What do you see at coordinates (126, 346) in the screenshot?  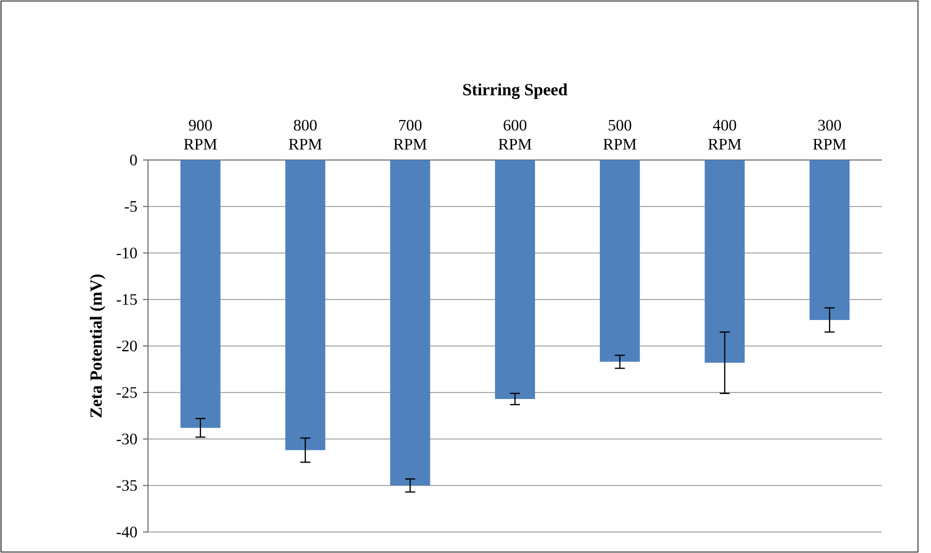 I see `y-tick-label: -20` at bounding box center [126, 346].